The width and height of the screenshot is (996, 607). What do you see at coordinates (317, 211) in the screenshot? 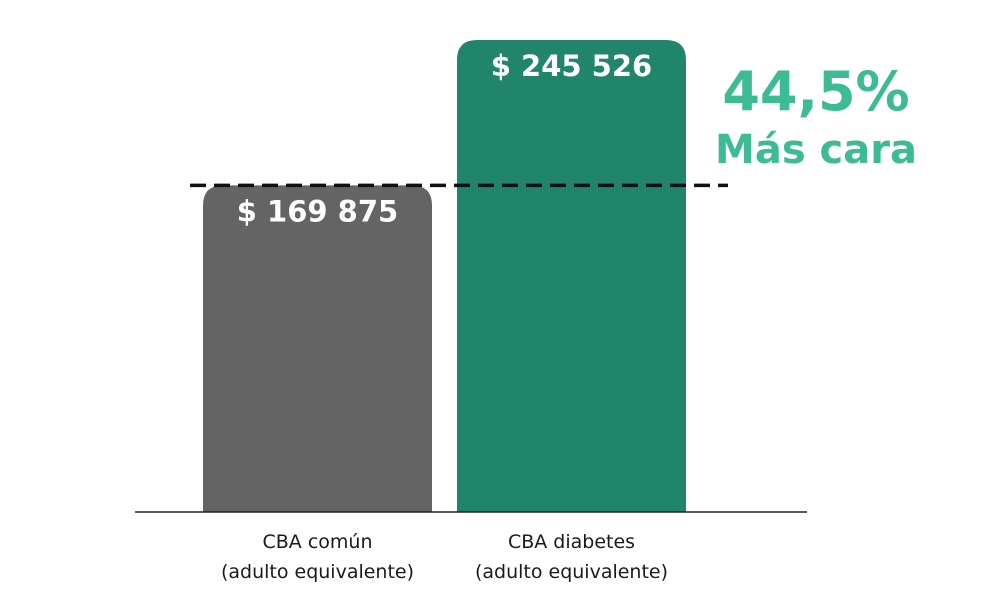
I see `bar-value-label-1: $ 169 875` at bounding box center [317, 211].